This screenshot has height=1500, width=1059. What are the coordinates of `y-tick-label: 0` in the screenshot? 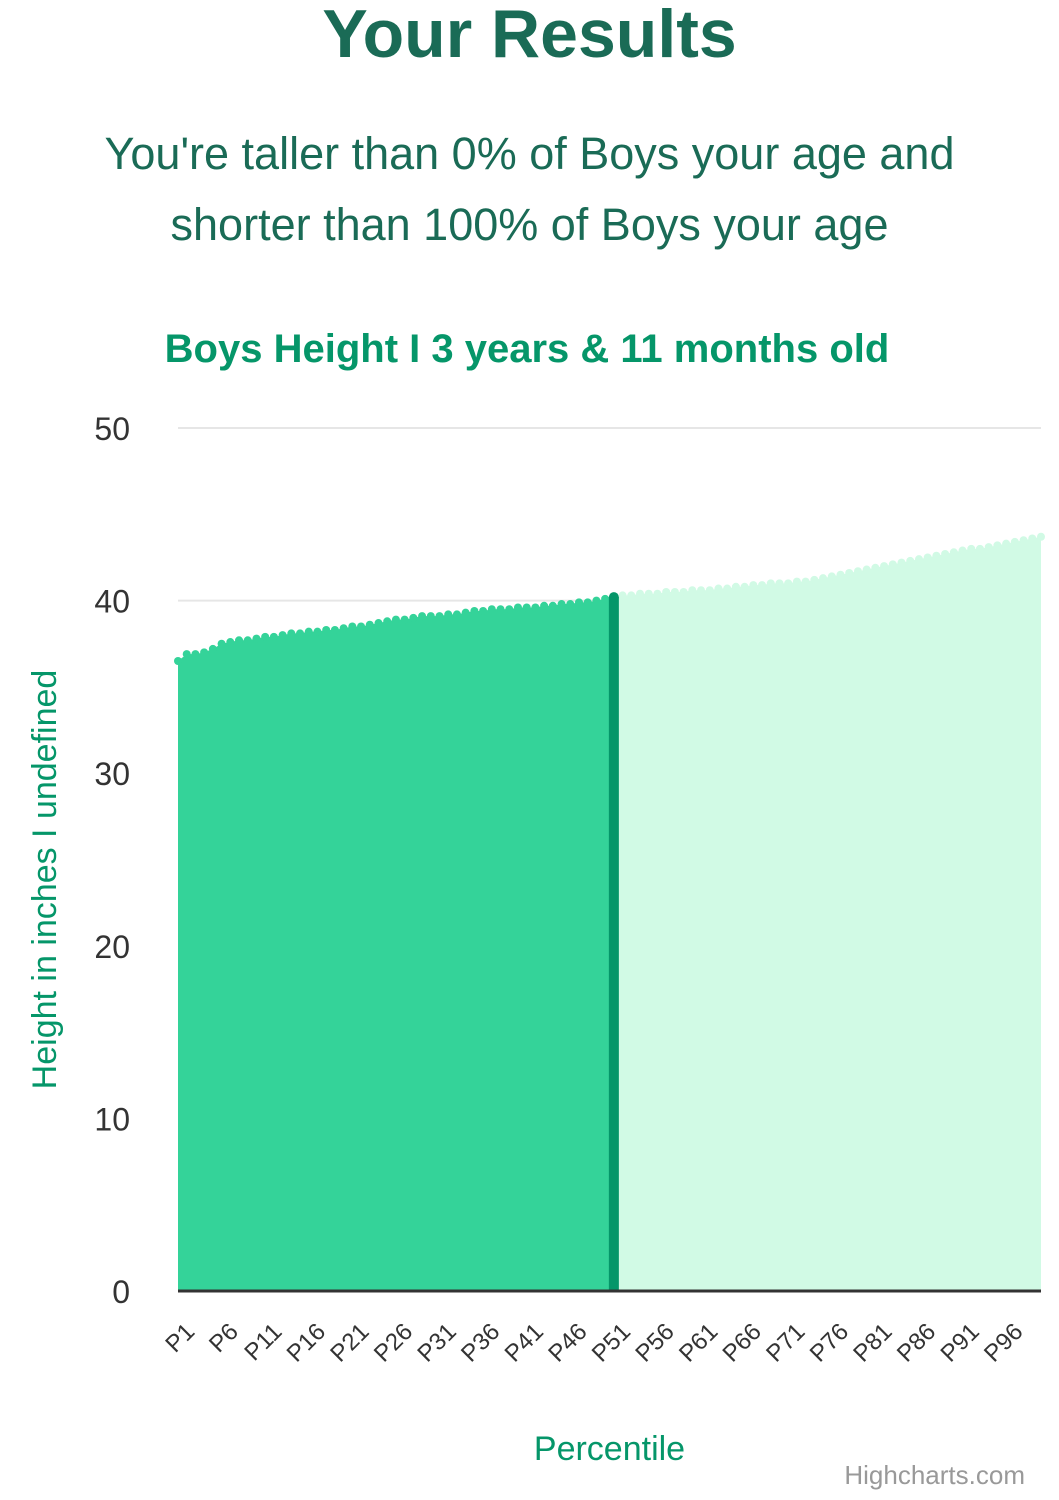 It's located at (121, 1292).